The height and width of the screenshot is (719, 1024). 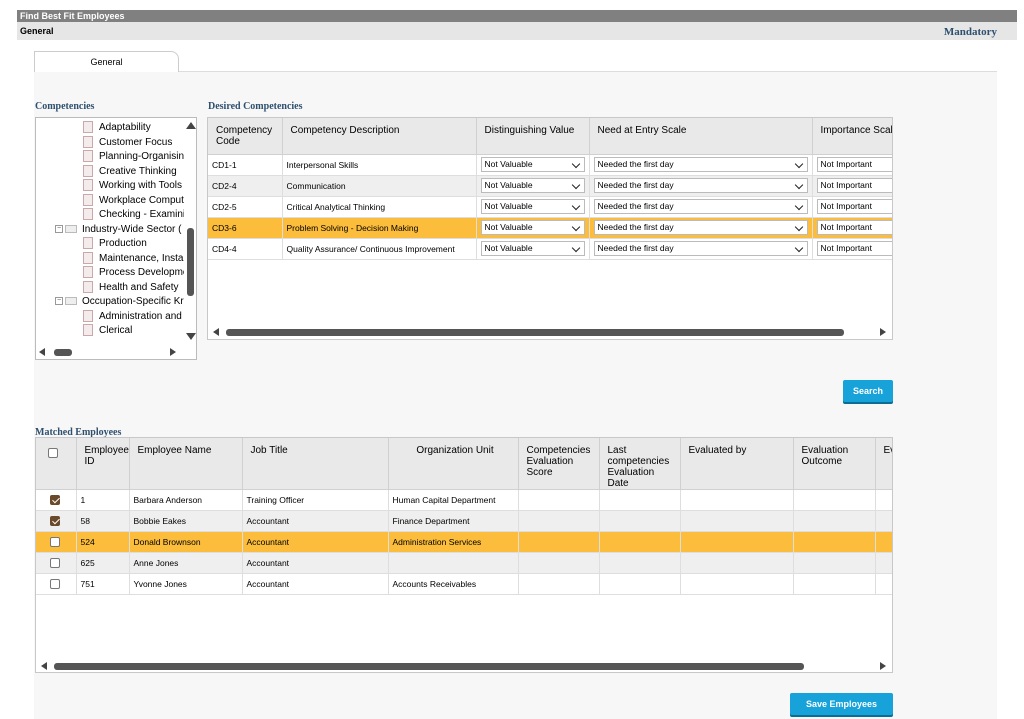 I want to click on select-value: Not Valuable, so click(x=508, y=185).